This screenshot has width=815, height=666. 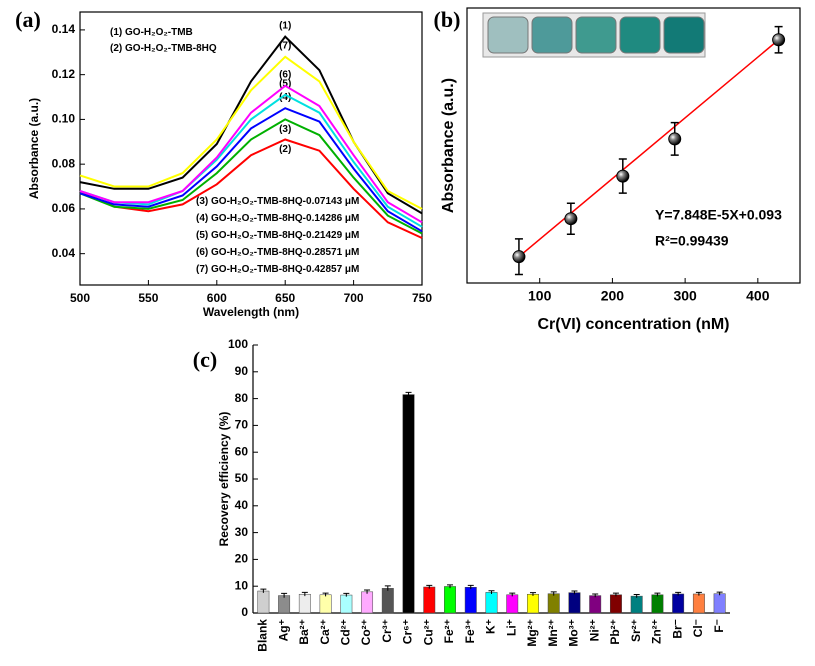 What do you see at coordinates (285, 45) in the screenshot?
I see `curve-label: (7)` at bounding box center [285, 45].